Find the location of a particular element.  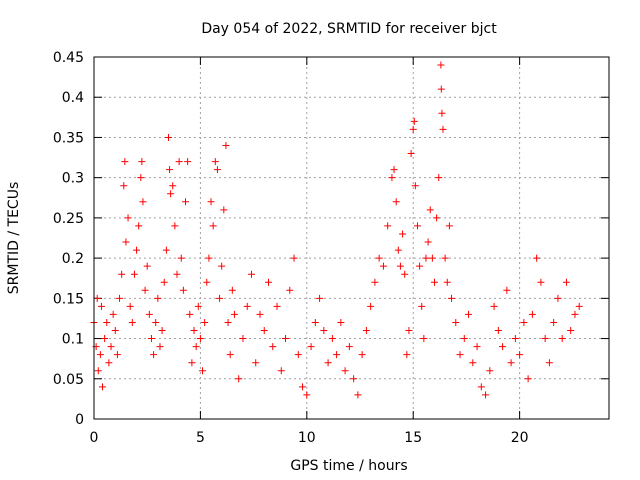

x-tick-label: 0 is located at coordinates (94, 438).